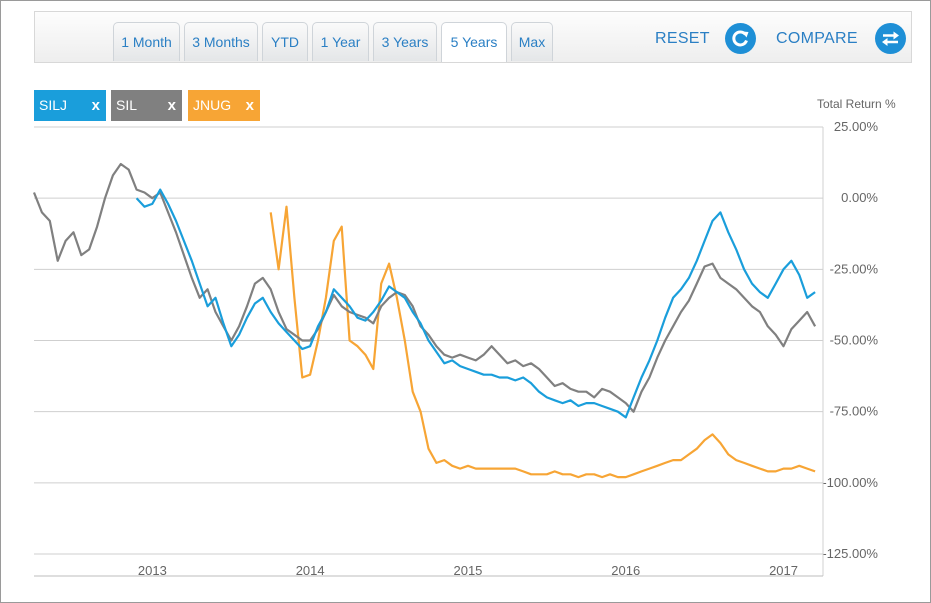 This screenshot has height=603, width=931. I want to click on reset-link: RESET, so click(682, 38).